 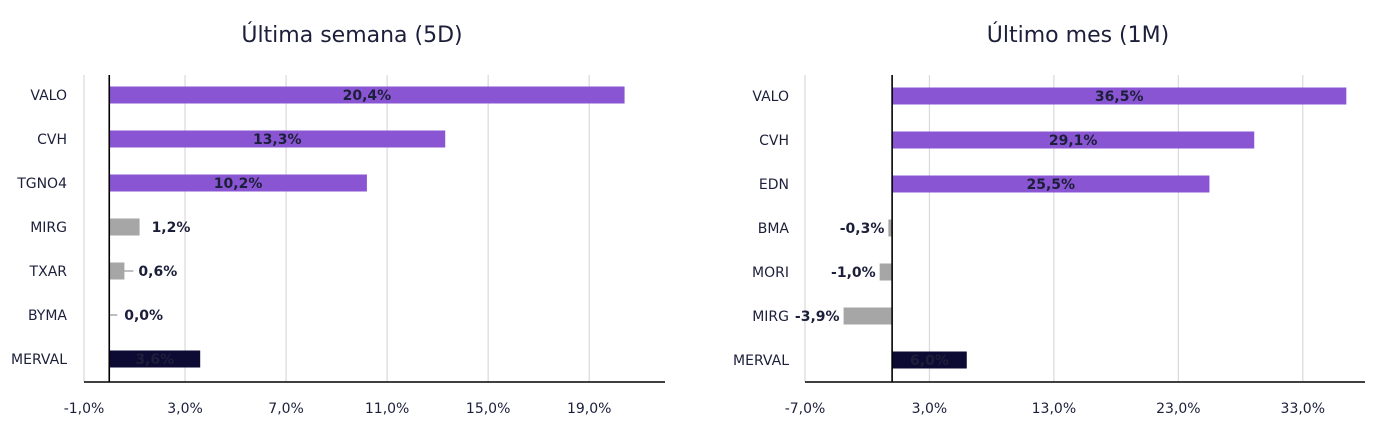 I want to click on data-label: 6,0%, so click(x=929, y=361).